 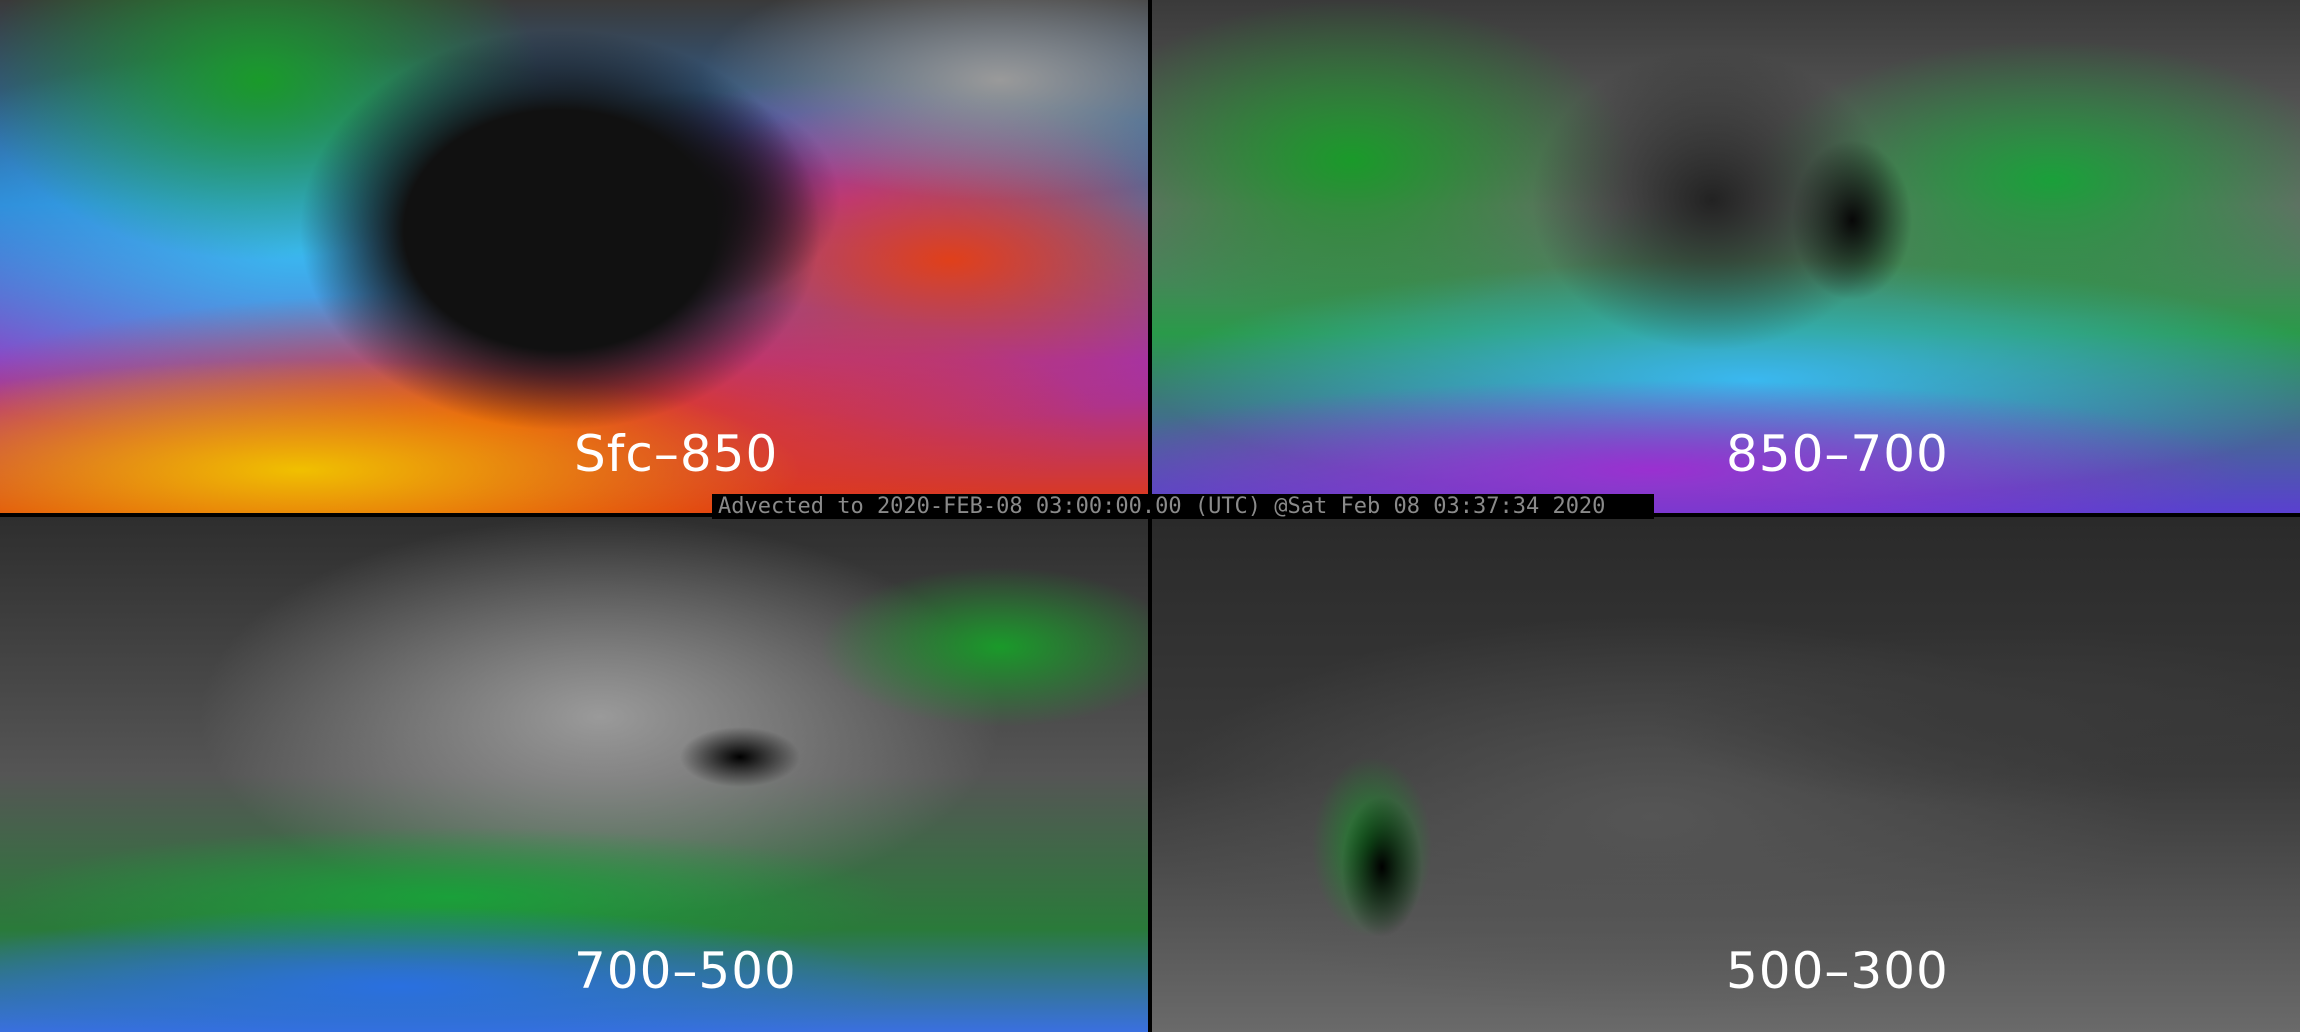 What do you see at coordinates (685, 971) in the screenshot?
I see `panel-label: 700–500` at bounding box center [685, 971].